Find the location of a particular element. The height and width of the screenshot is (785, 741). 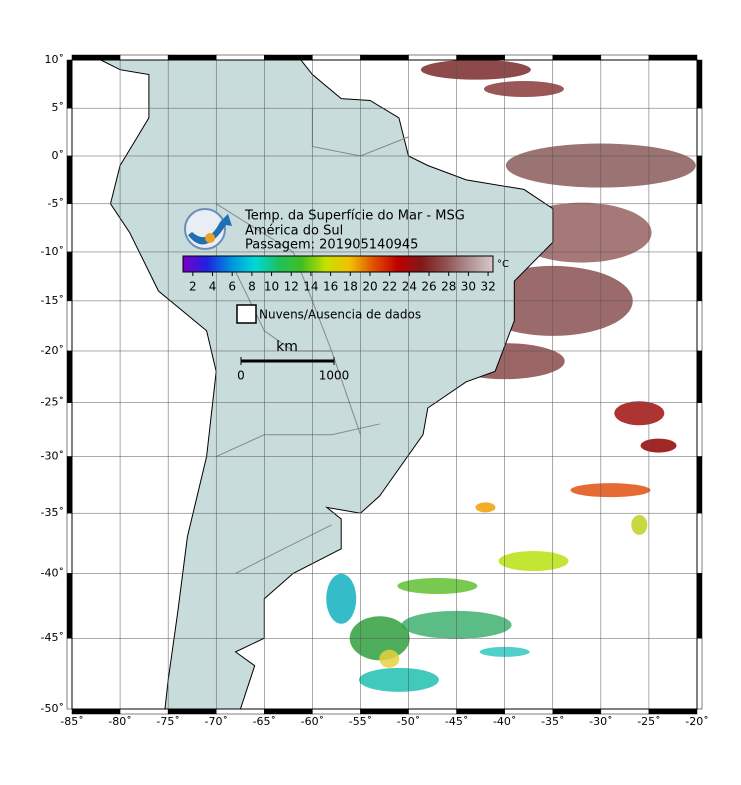

lat-tick-label: 0˚ is located at coordinates (58, 155).